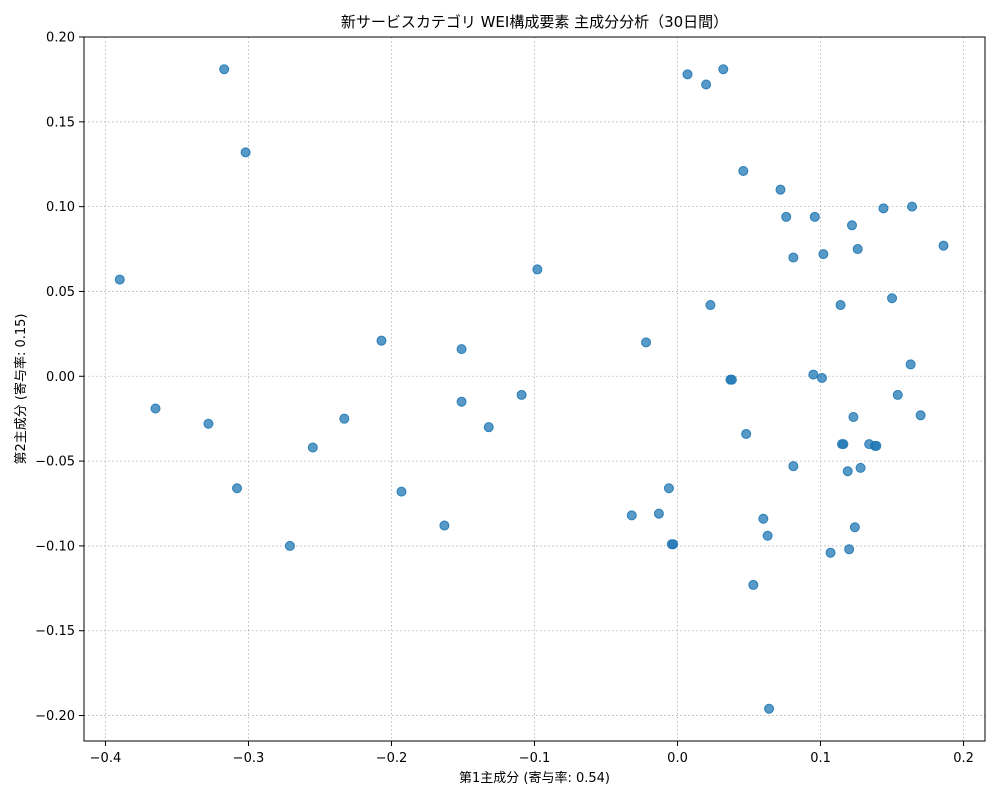  I want to click on y-tick-label: 0.05, so click(60, 292).